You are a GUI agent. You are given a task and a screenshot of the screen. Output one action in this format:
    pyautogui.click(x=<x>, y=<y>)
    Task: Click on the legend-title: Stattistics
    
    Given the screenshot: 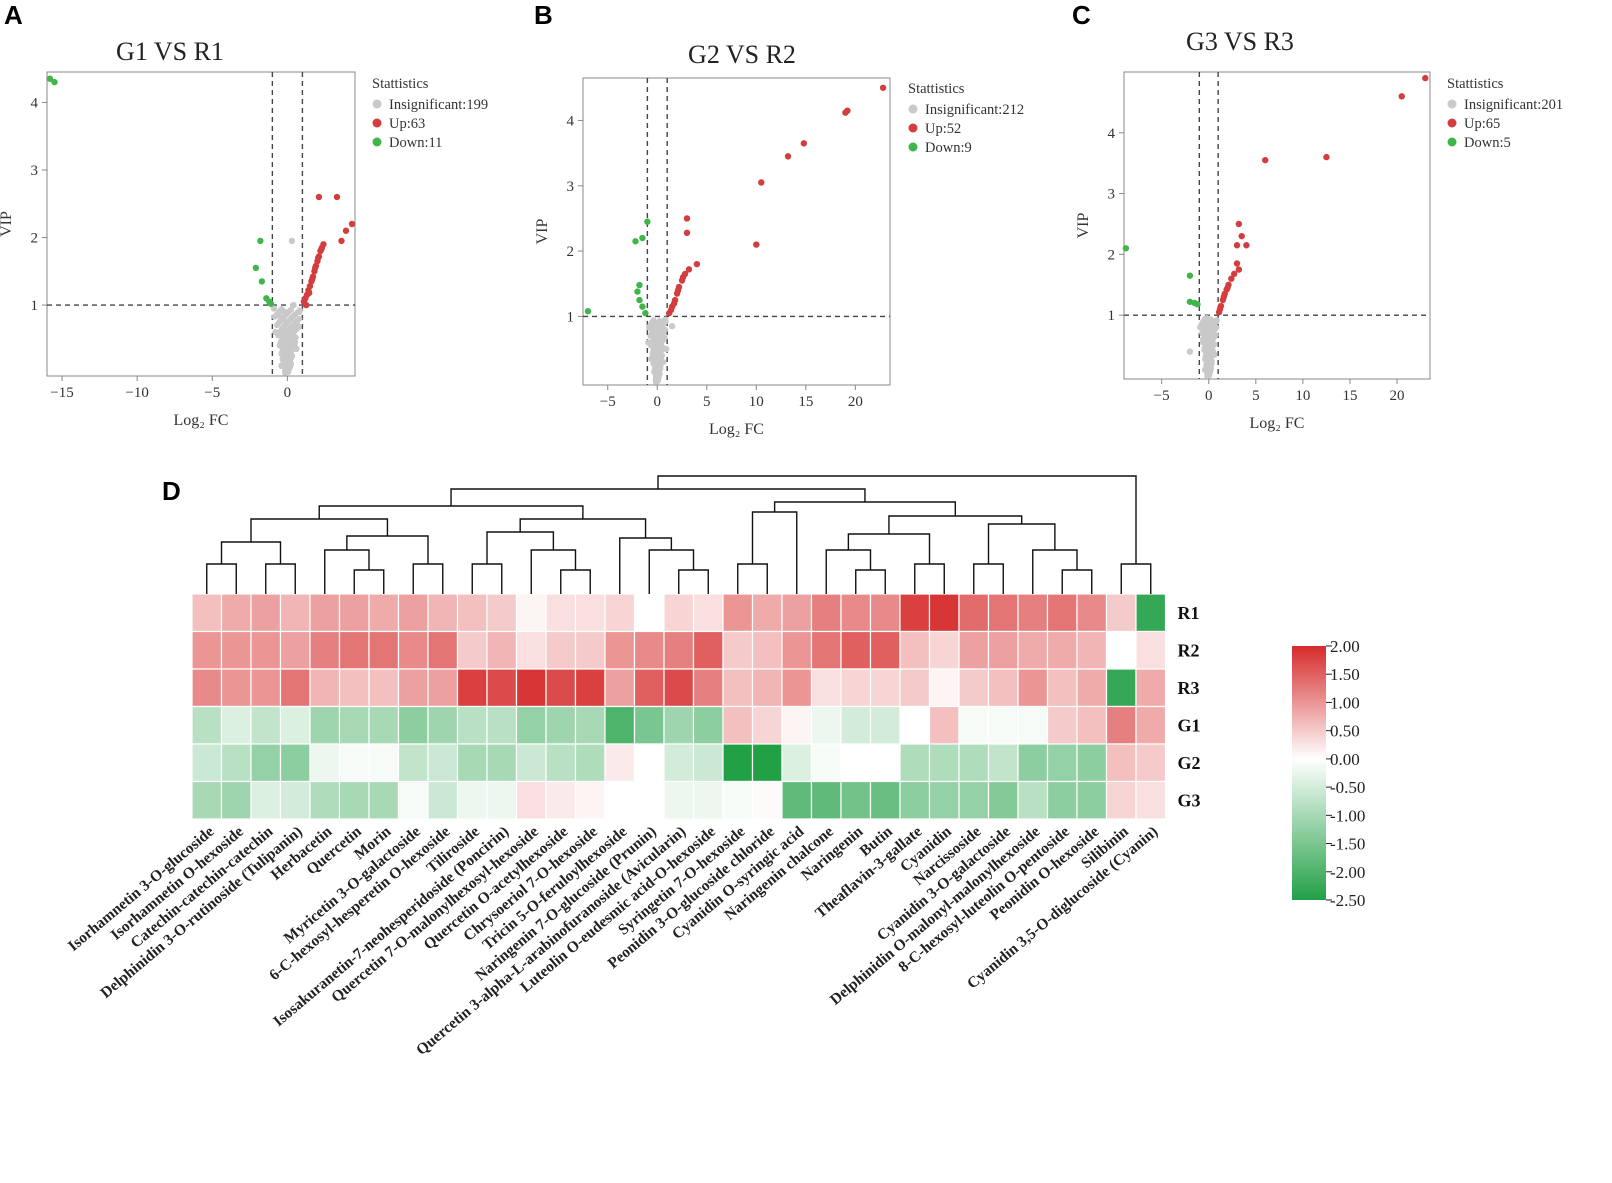 What is the action you would take?
    pyautogui.click(x=400, y=84)
    